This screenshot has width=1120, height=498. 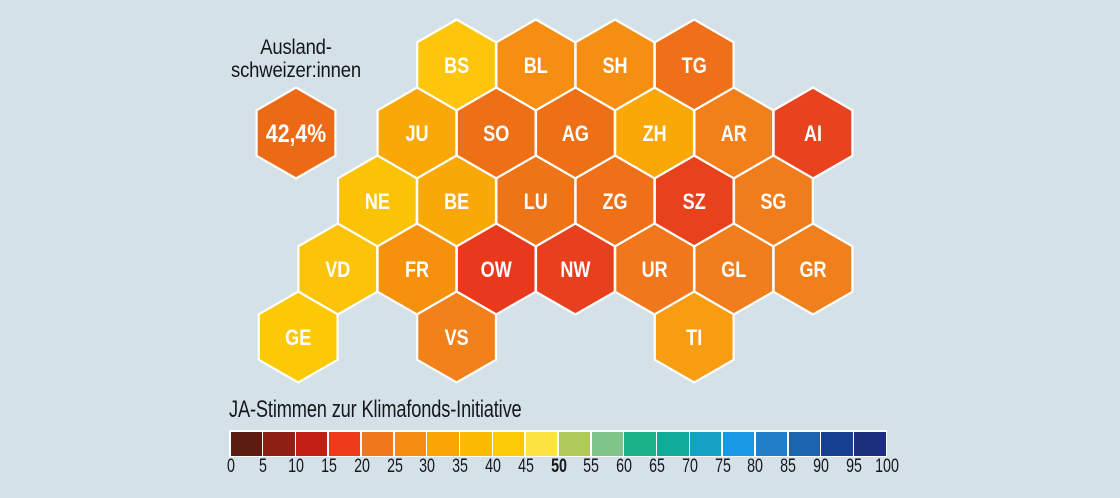 What do you see at coordinates (296, 466) in the screenshot?
I see `legend-tick-10: 10` at bounding box center [296, 466].